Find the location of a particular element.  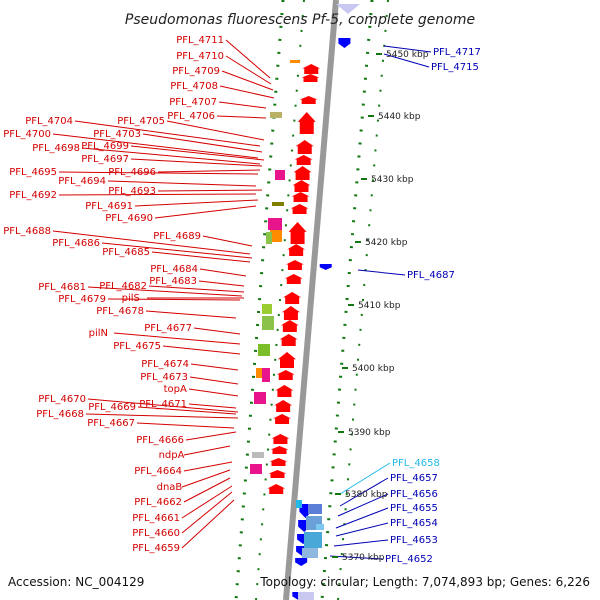

gene-label: PFL_4652 is located at coordinates (409, 559).